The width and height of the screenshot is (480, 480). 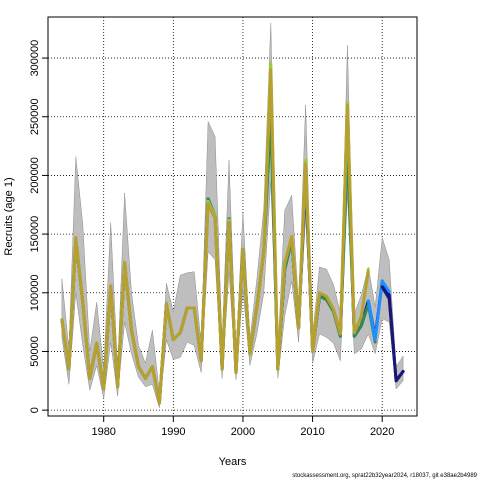 What do you see at coordinates (9, 216) in the screenshot?
I see `y-axis-title: Recruits (age 1)` at bounding box center [9, 216].